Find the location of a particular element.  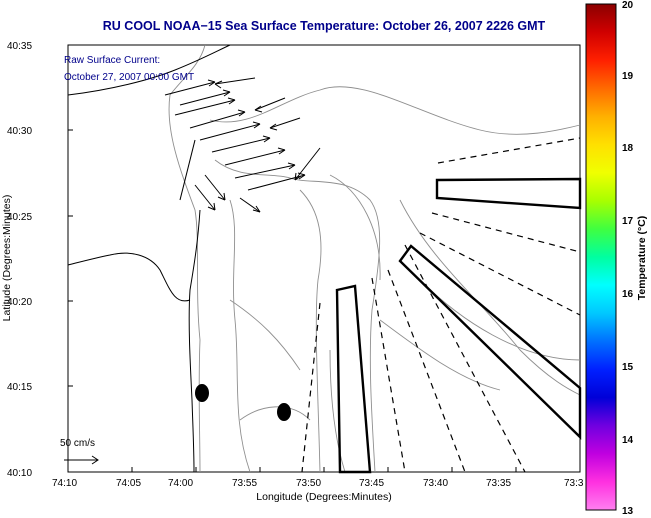

colorbar-tick-label: 15 is located at coordinates (628, 367).